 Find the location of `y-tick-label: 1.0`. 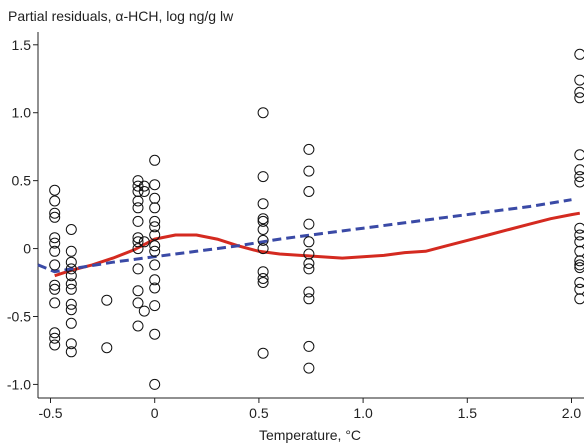

y-tick-label: 1.0 is located at coordinates (22, 113).